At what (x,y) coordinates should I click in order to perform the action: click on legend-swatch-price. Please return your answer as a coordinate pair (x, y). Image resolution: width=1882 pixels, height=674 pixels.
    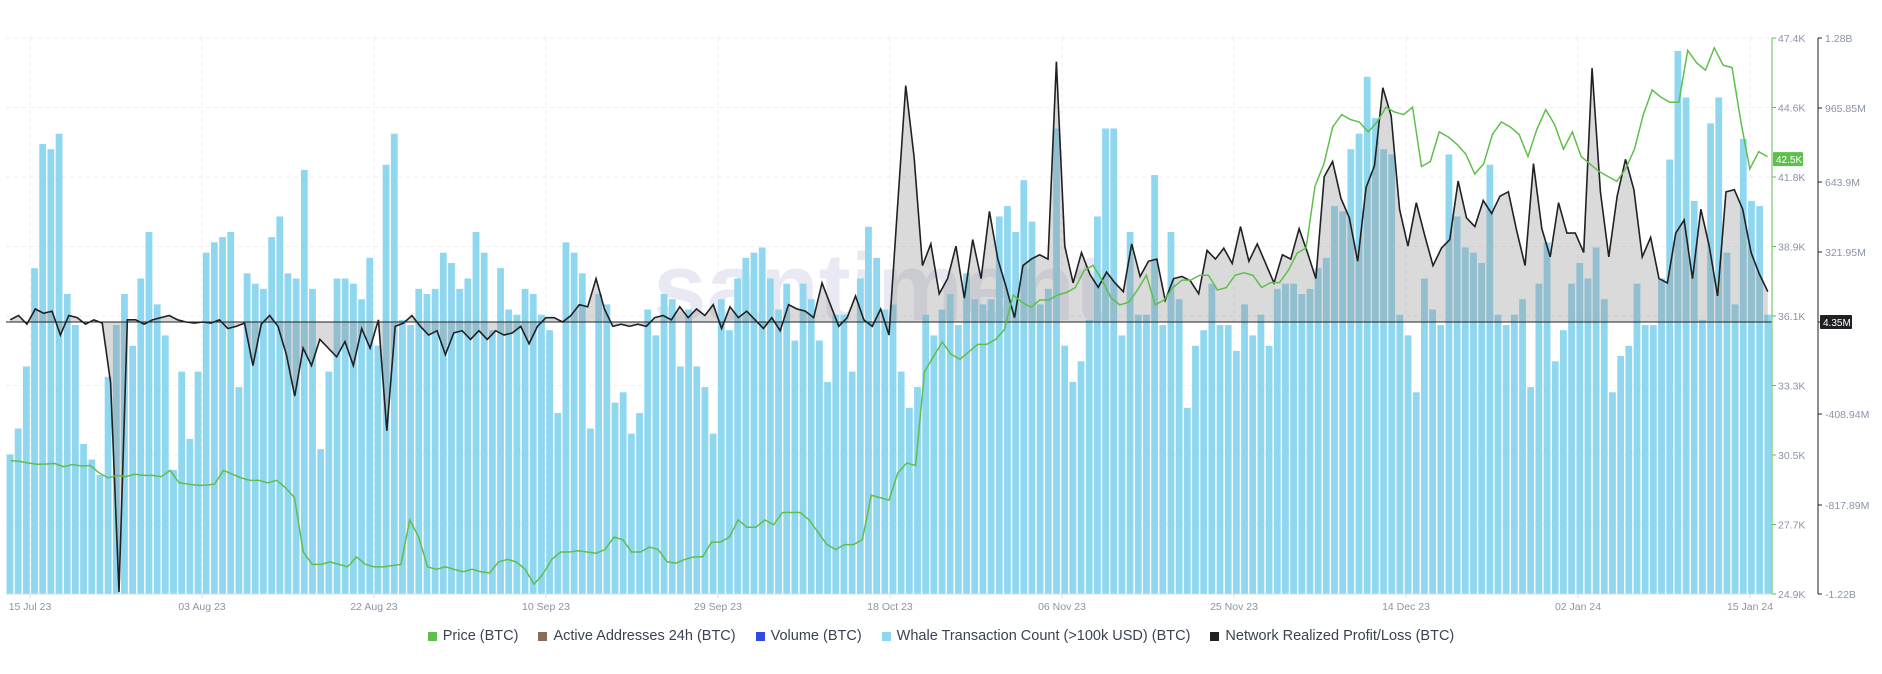
    Looking at the image, I should click on (432, 636).